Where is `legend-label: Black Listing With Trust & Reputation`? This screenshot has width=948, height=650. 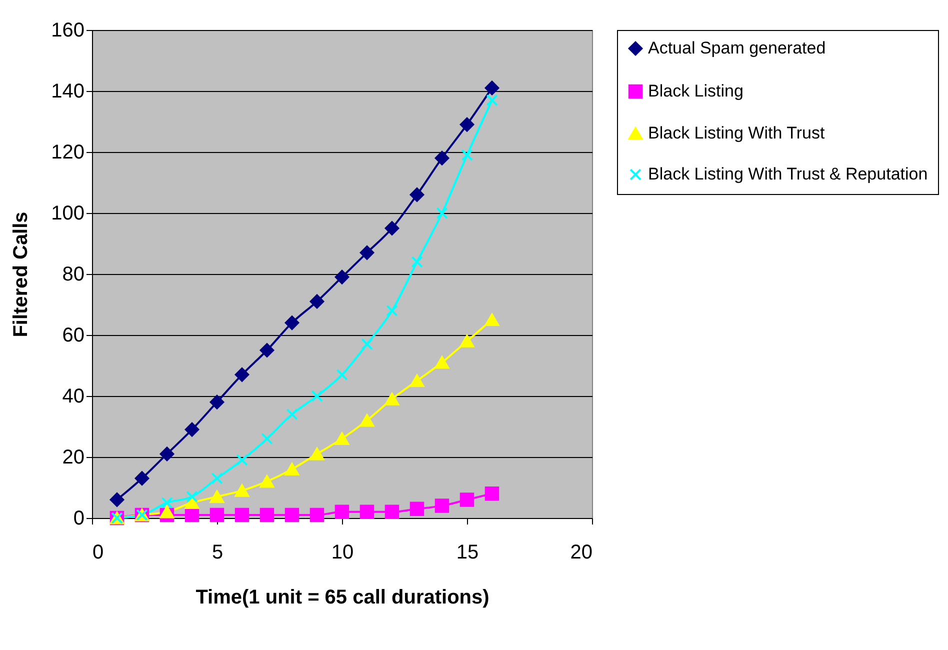
legend-label: Black Listing With Trust & Reputation is located at coordinates (788, 174).